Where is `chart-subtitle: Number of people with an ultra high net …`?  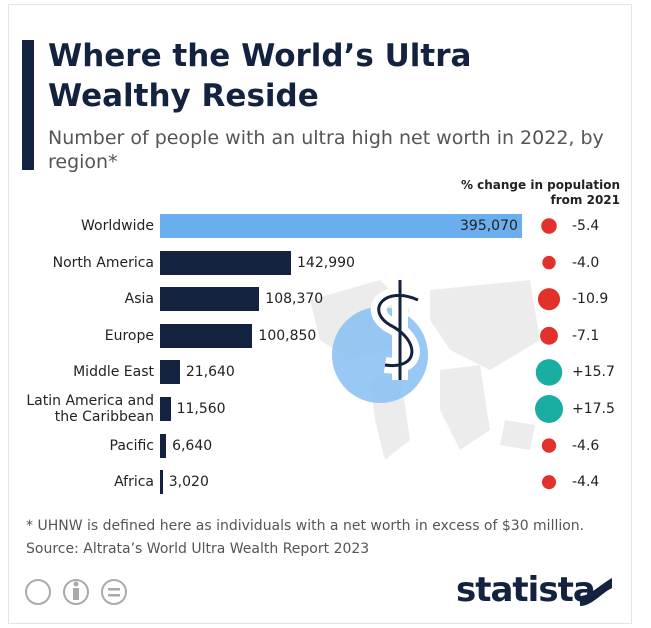
chart-subtitle: Number of people with an ultra high net … is located at coordinates (326, 150).